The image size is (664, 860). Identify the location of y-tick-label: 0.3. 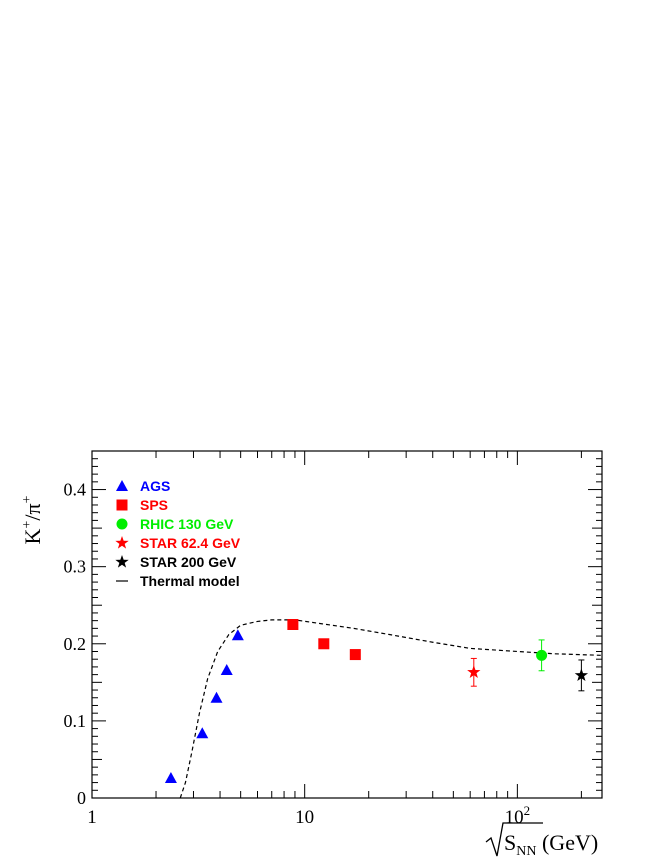
(75, 567).